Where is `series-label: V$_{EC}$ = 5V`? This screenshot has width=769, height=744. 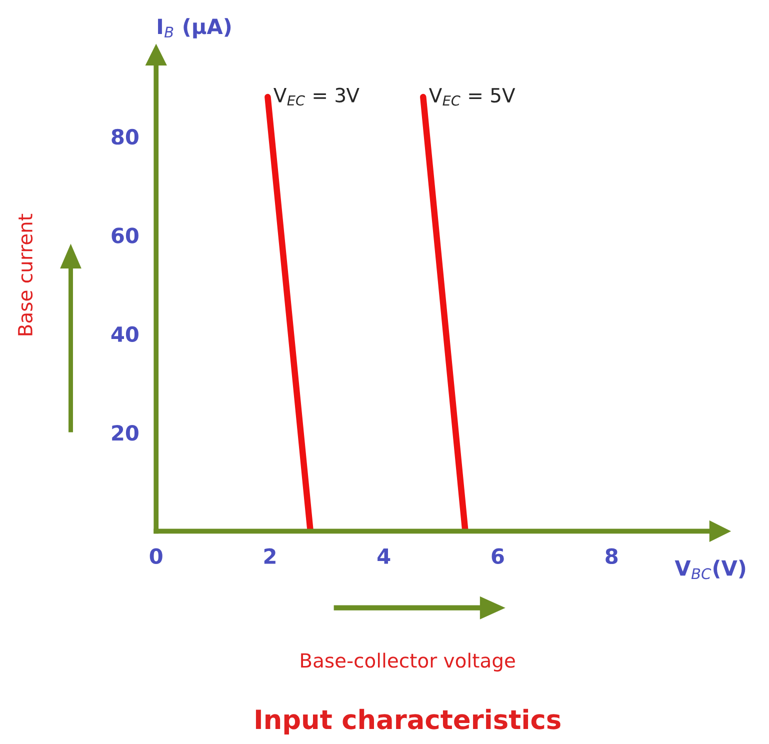 series-label: V$_{EC}$ = 5V is located at coordinates (472, 97).